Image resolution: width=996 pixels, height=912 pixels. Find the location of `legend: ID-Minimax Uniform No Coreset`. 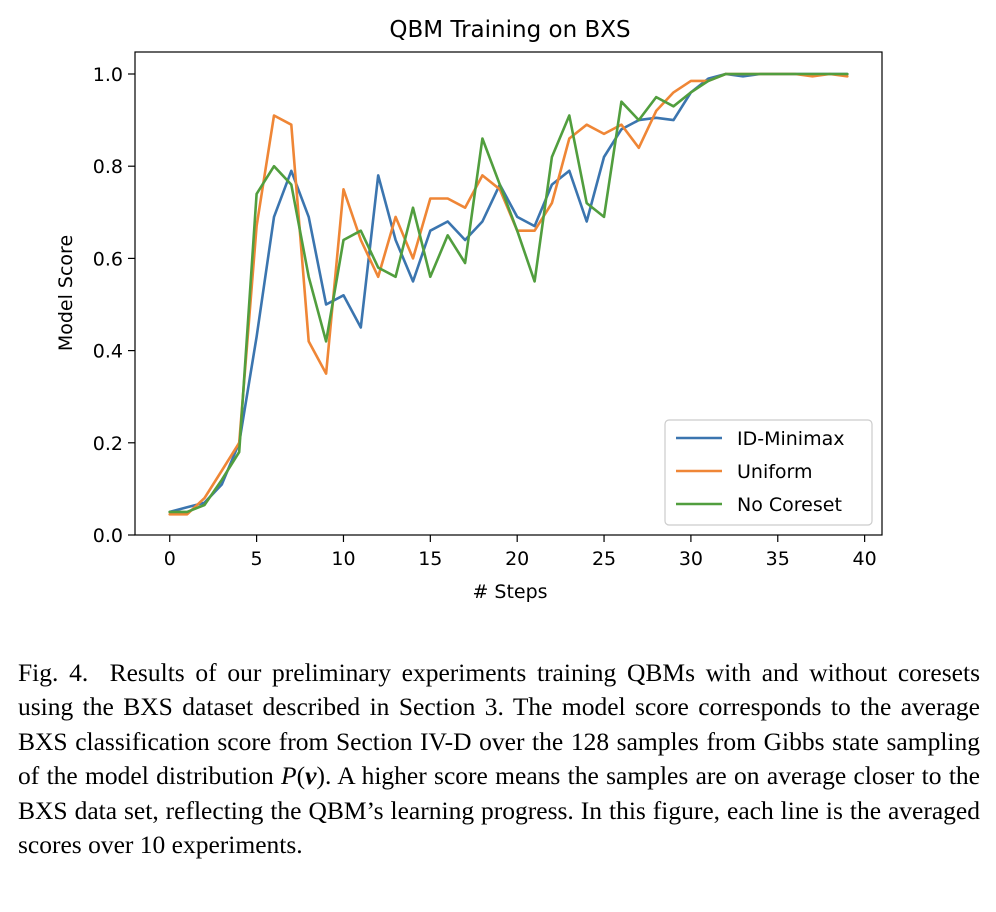

legend: ID-Minimax Uniform No Coreset is located at coordinates (768, 472).